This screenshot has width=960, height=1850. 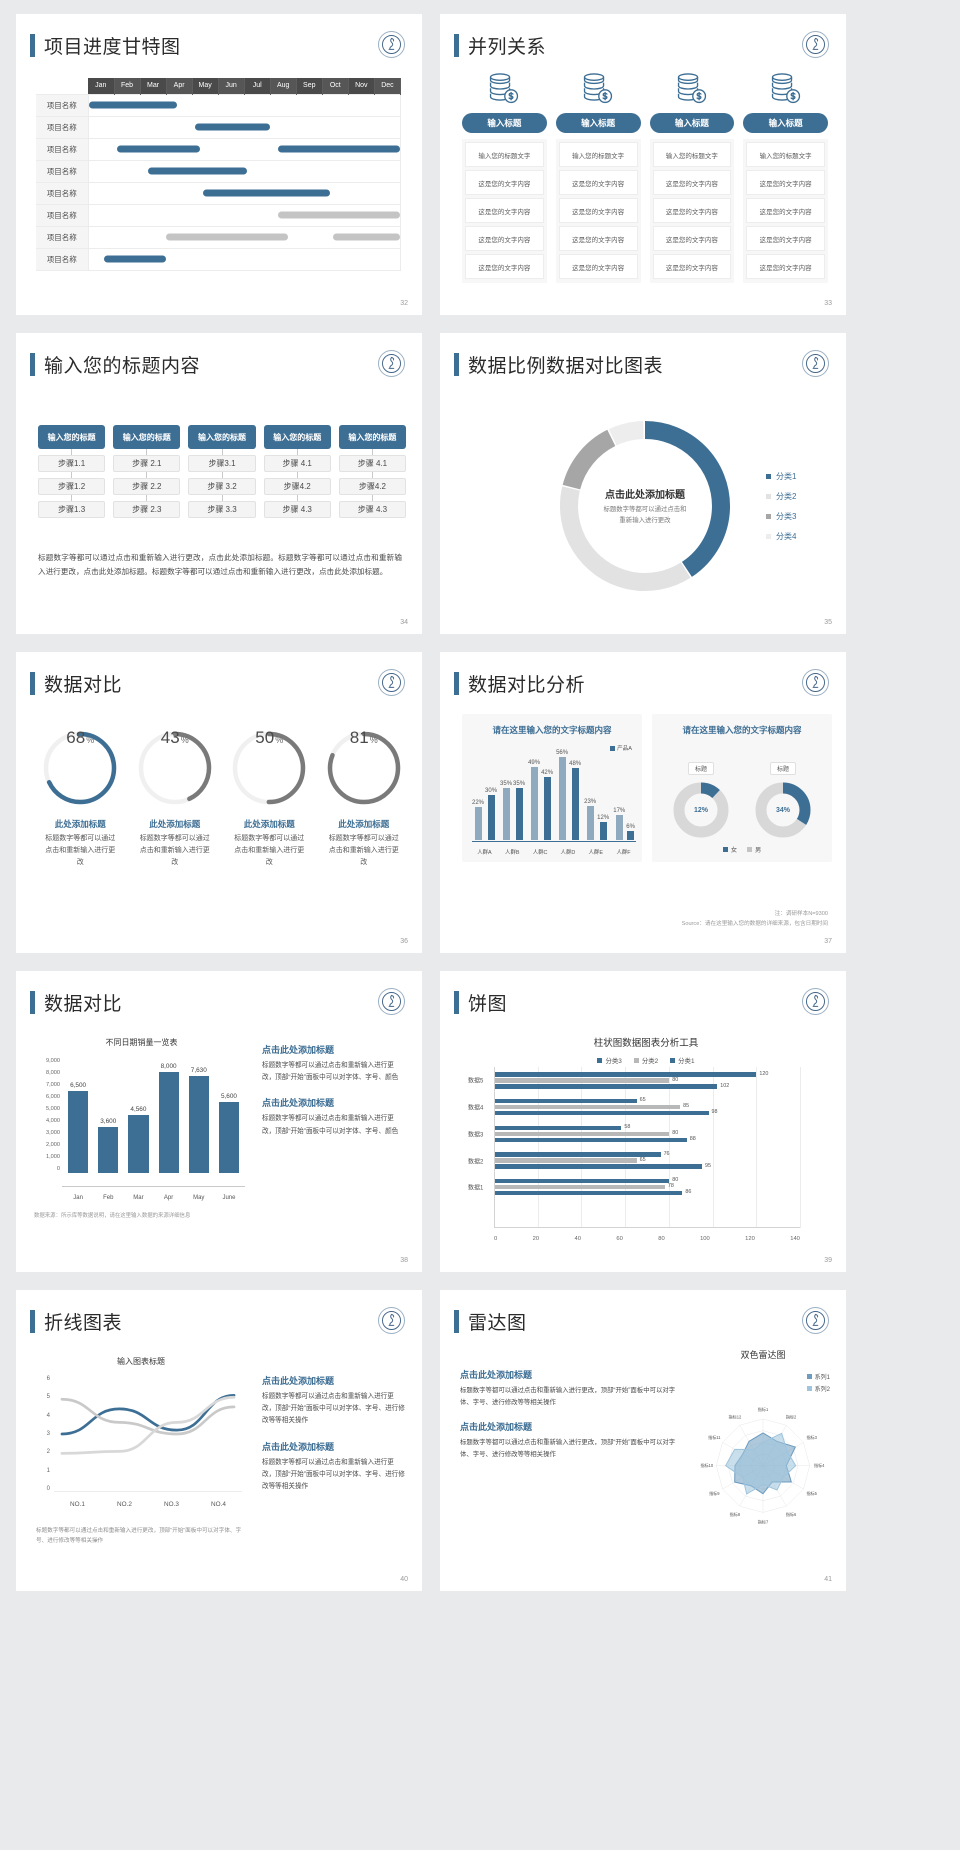 I want to click on bar: 3,600, so click(x=108, y=1145).